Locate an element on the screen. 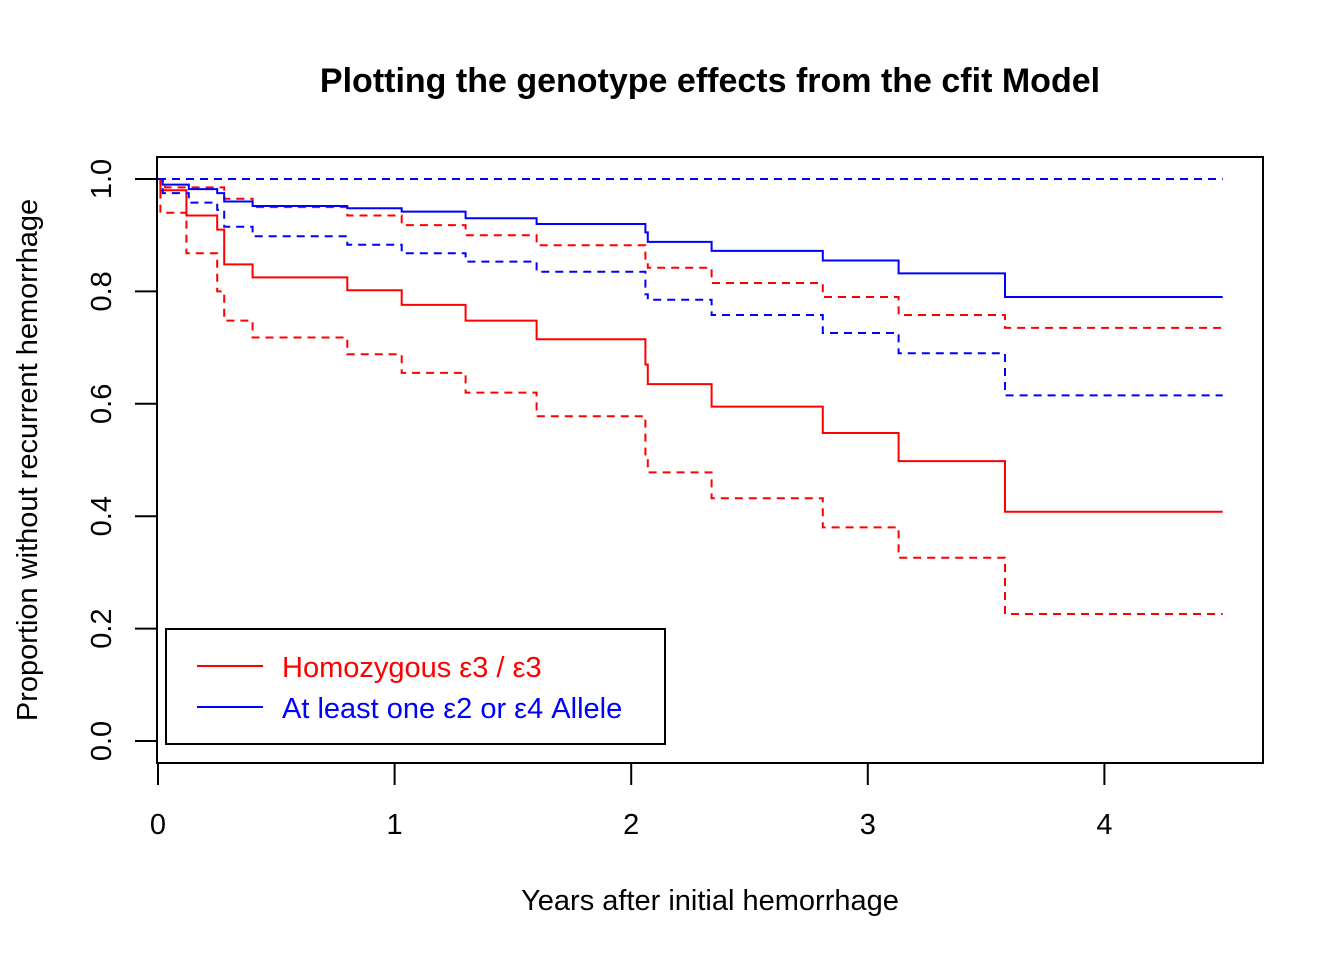 The image size is (1344, 960). y-axis-label: Proportion without recurrent hemorrhage is located at coordinates (28, 460).